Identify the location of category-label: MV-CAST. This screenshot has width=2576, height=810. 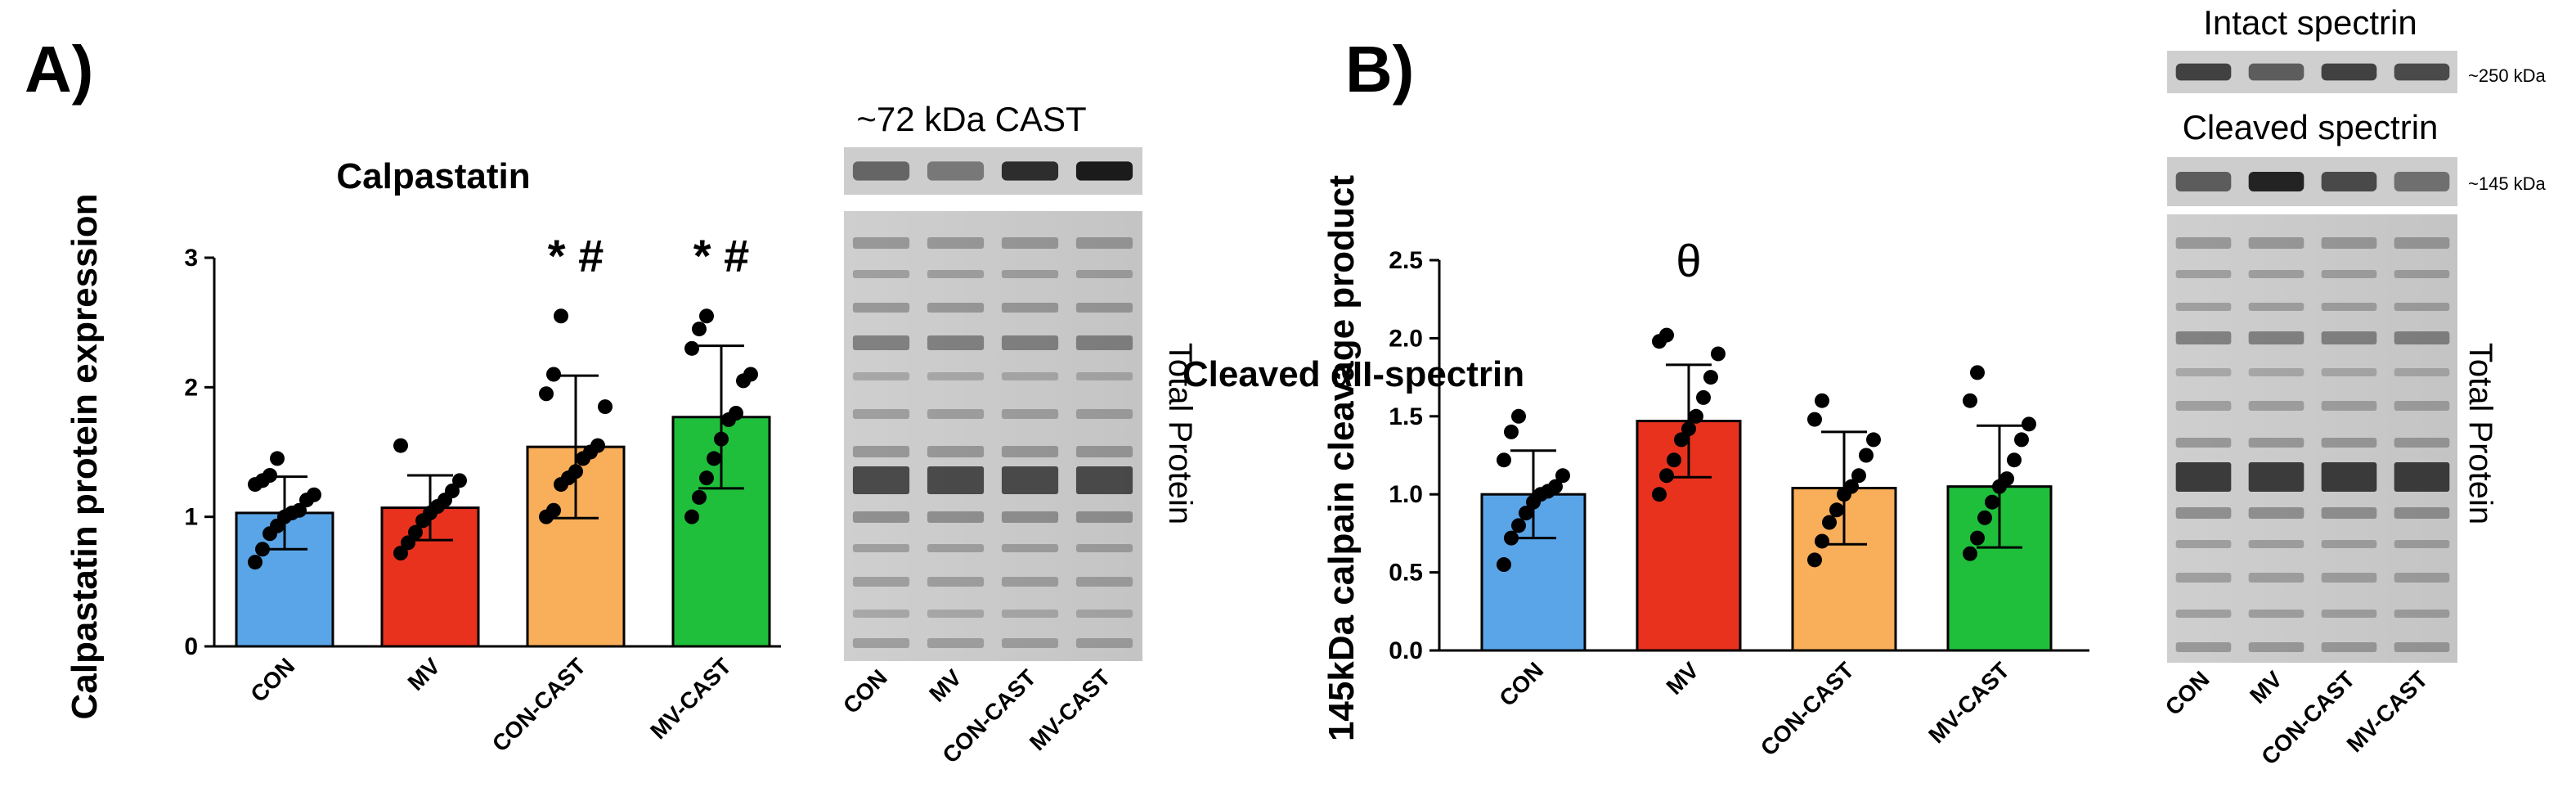
(690, 699).